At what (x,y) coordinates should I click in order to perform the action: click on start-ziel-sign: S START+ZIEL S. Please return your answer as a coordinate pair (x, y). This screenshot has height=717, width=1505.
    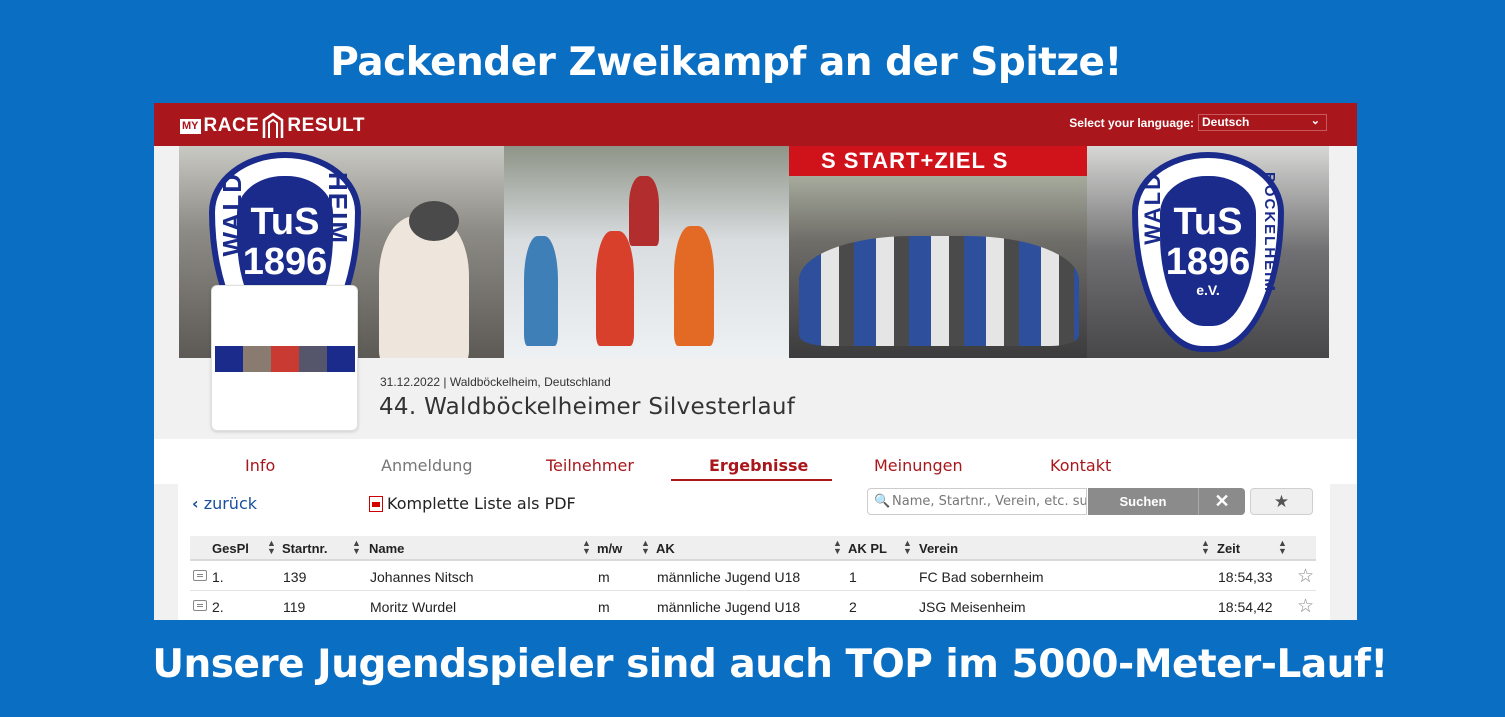
    Looking at the image, I should click on (938, 161).